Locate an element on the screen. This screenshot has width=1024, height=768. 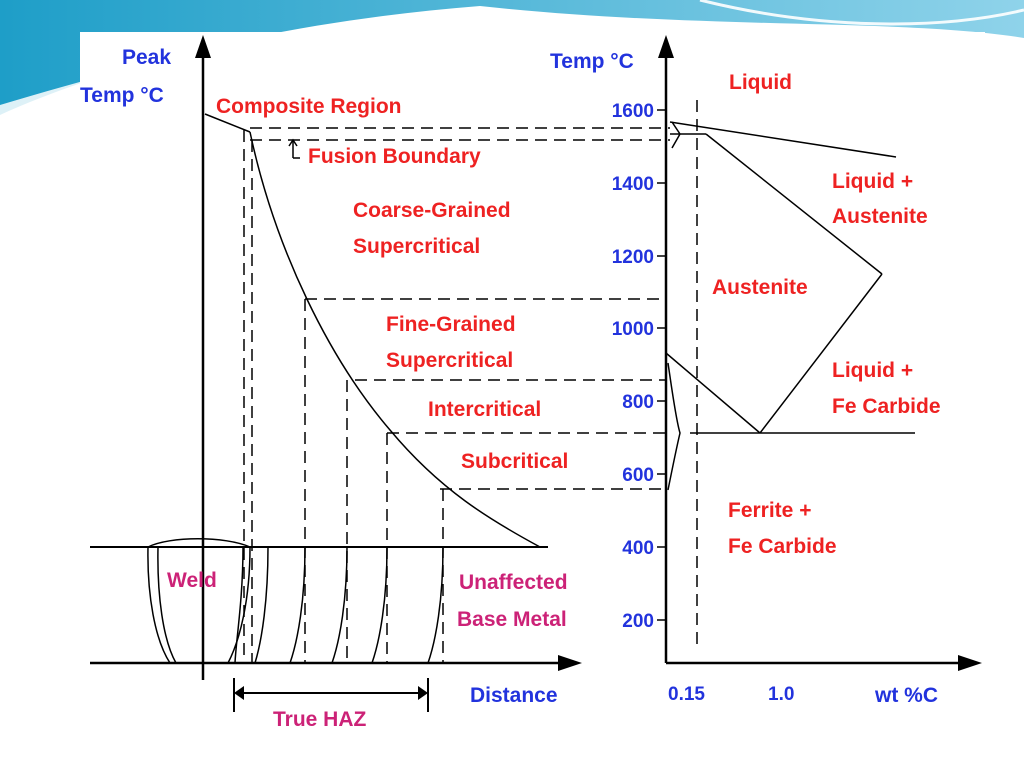
ferrite-carbide-label-1: Ferrite + is located at coordinates (769, 510).